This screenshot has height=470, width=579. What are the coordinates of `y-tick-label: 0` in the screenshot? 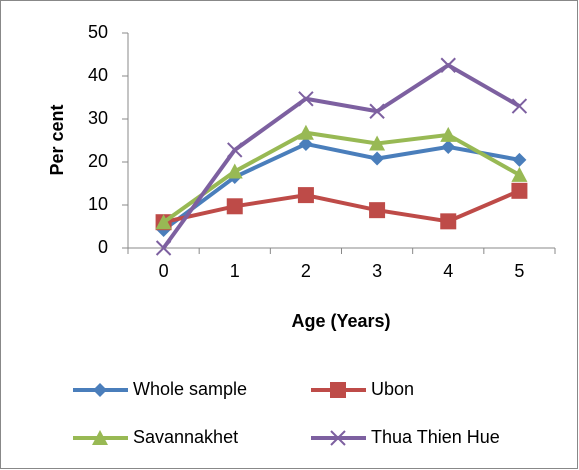 It's located at (103, 247).